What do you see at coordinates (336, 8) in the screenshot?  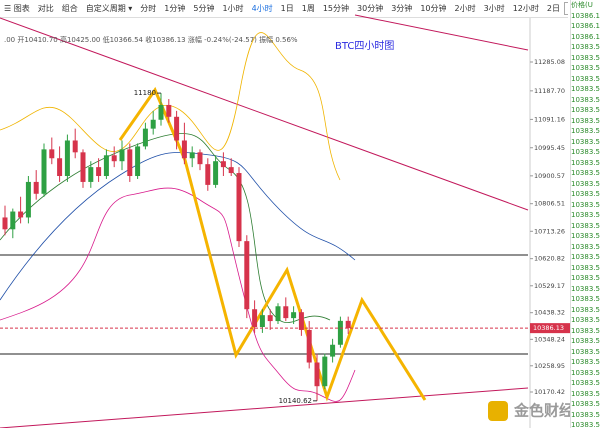 I see `toolbar-item: 15分钟` at bounding box center [336, 8].